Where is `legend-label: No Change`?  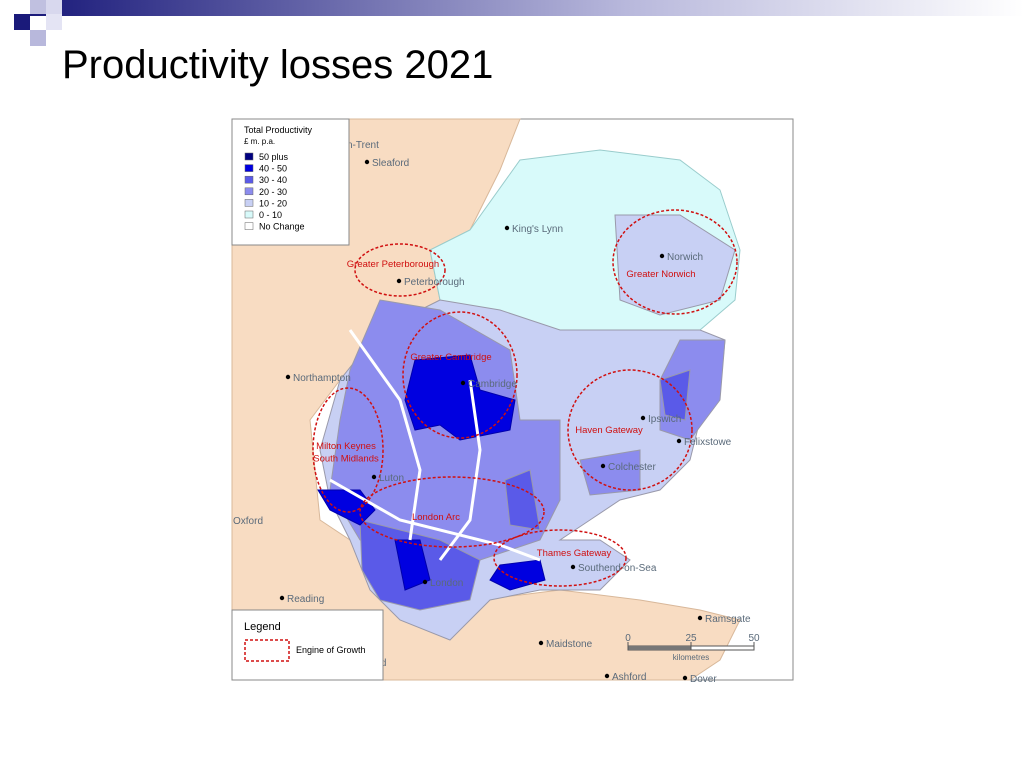
legend-label: No Change is located at coordinates (282, 227).